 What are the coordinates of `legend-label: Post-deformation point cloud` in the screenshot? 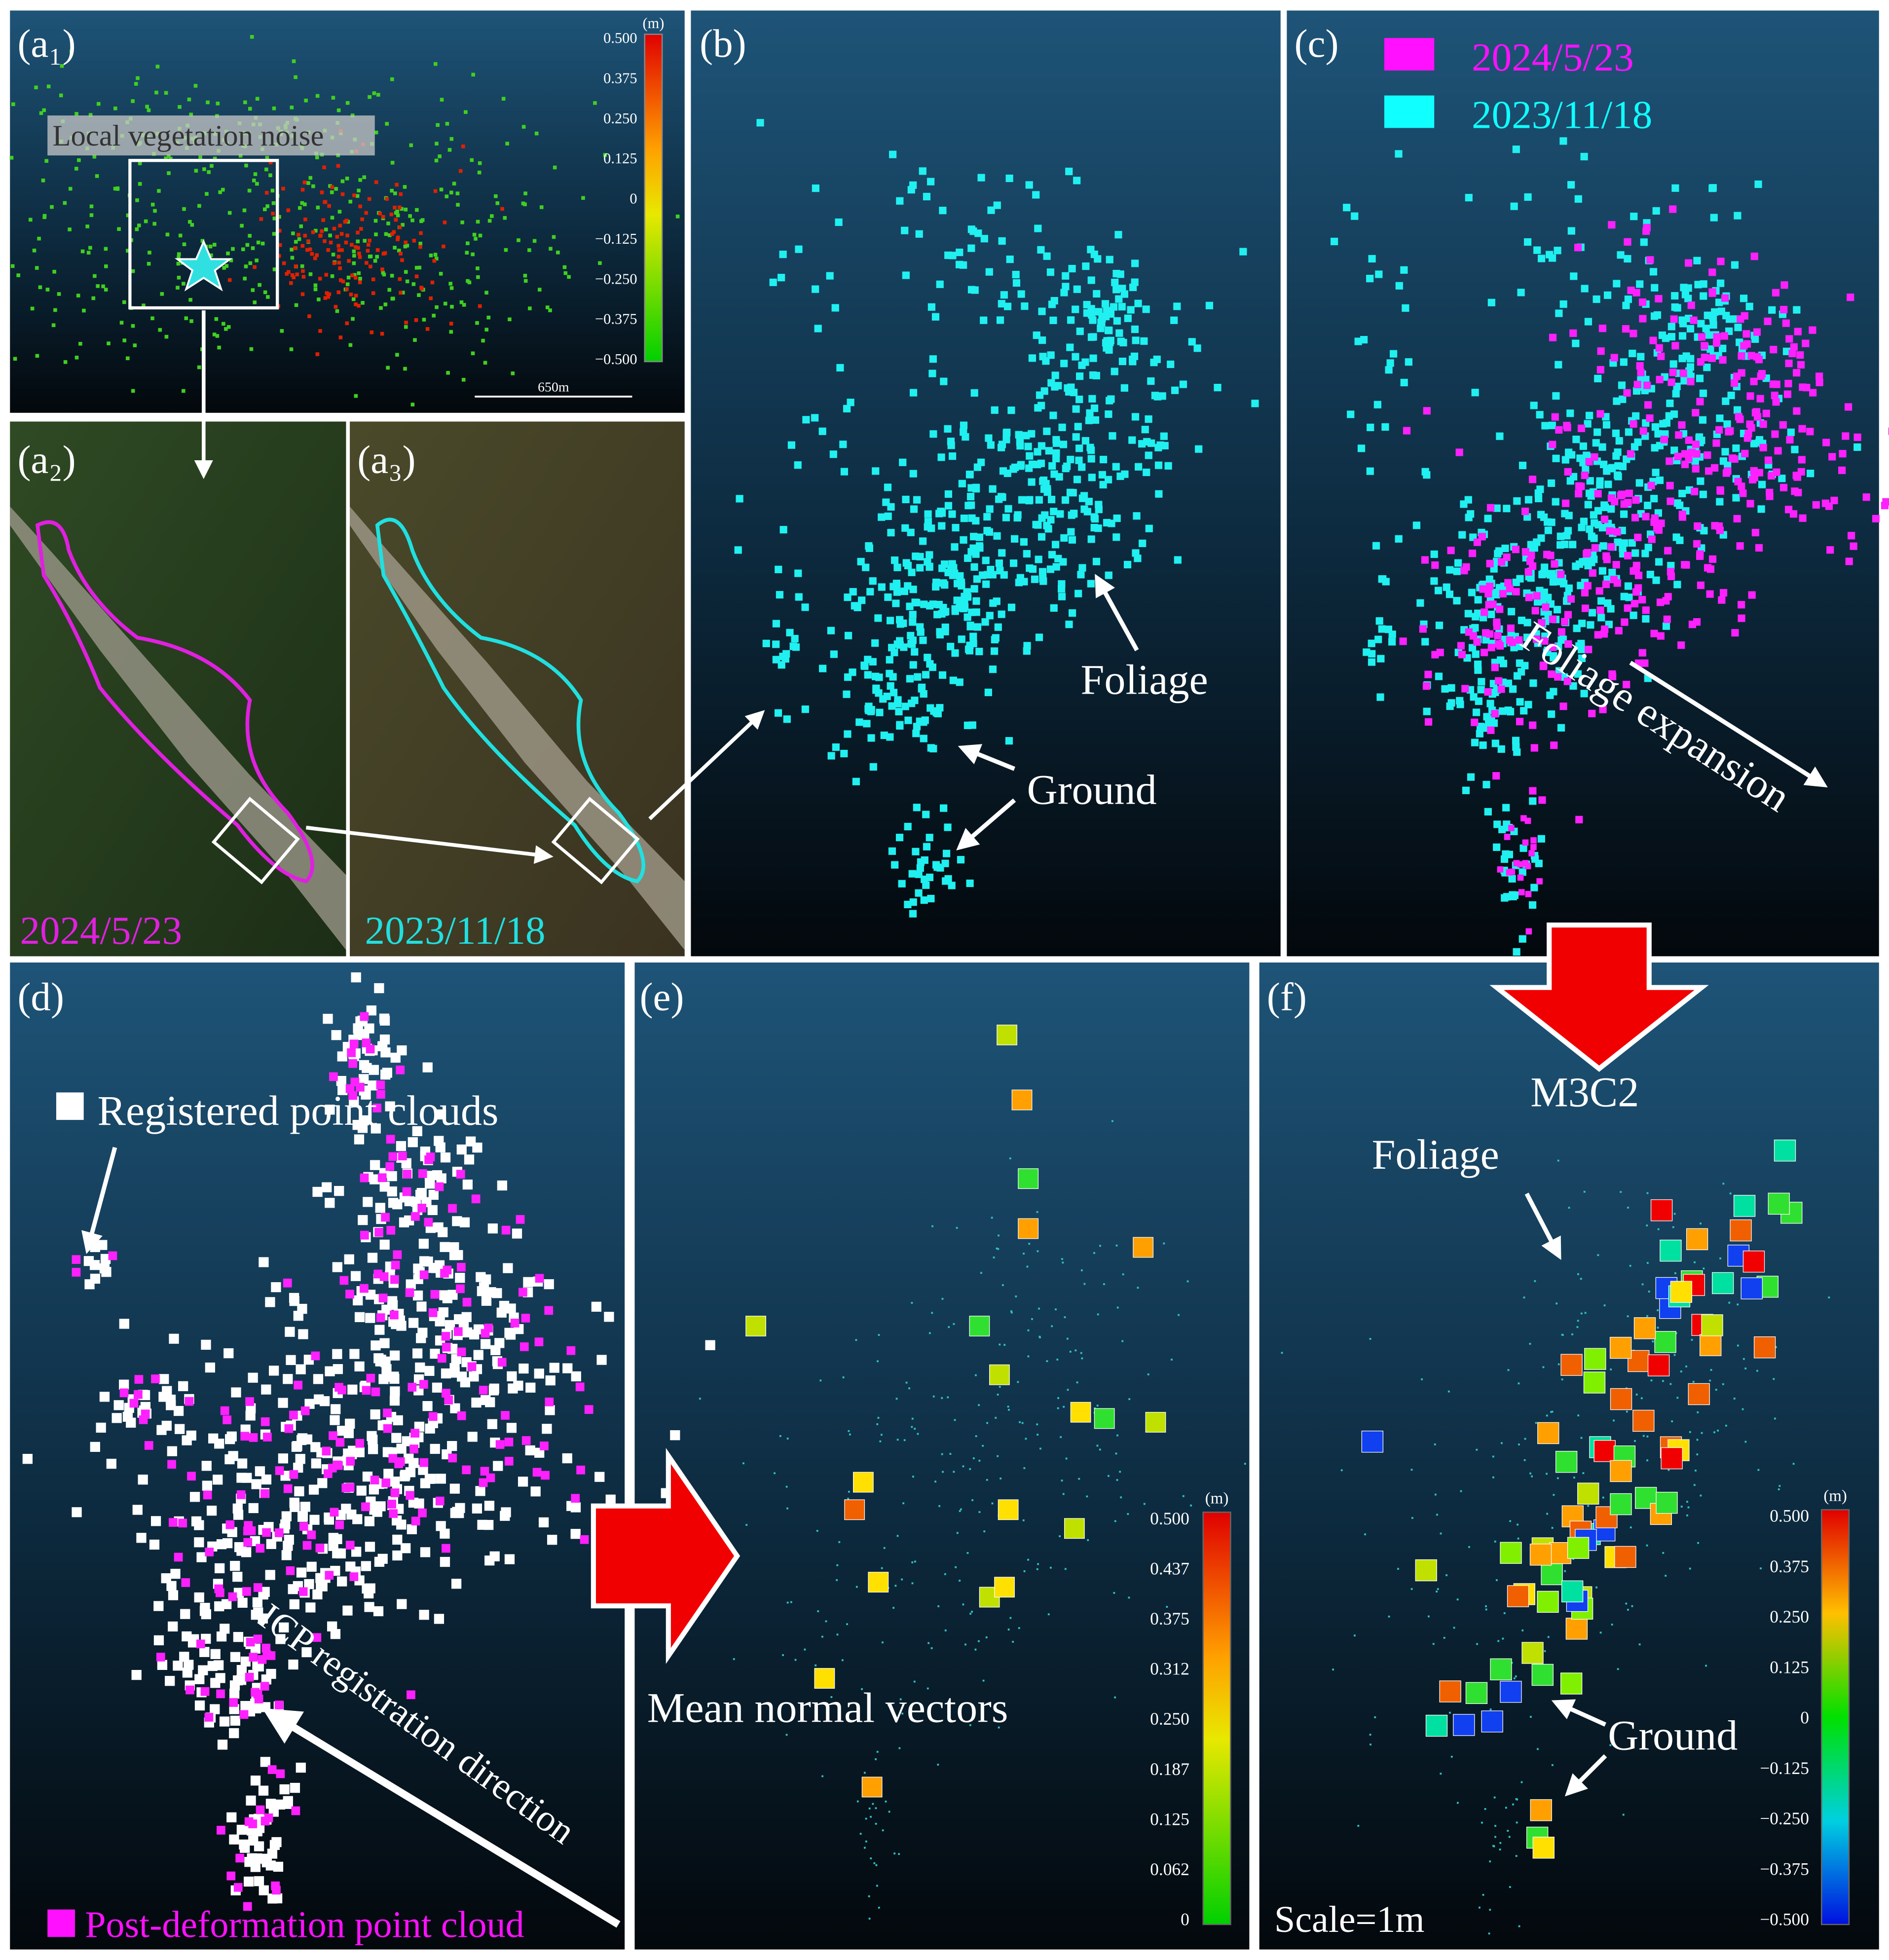 It's located at (304, 1925).